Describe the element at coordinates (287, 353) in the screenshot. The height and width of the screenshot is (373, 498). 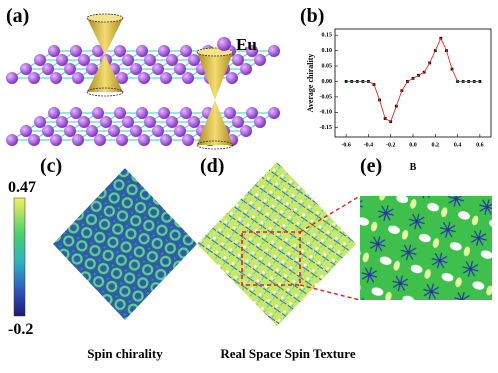
I see `caption: Real Space Spin Texture` at that location.